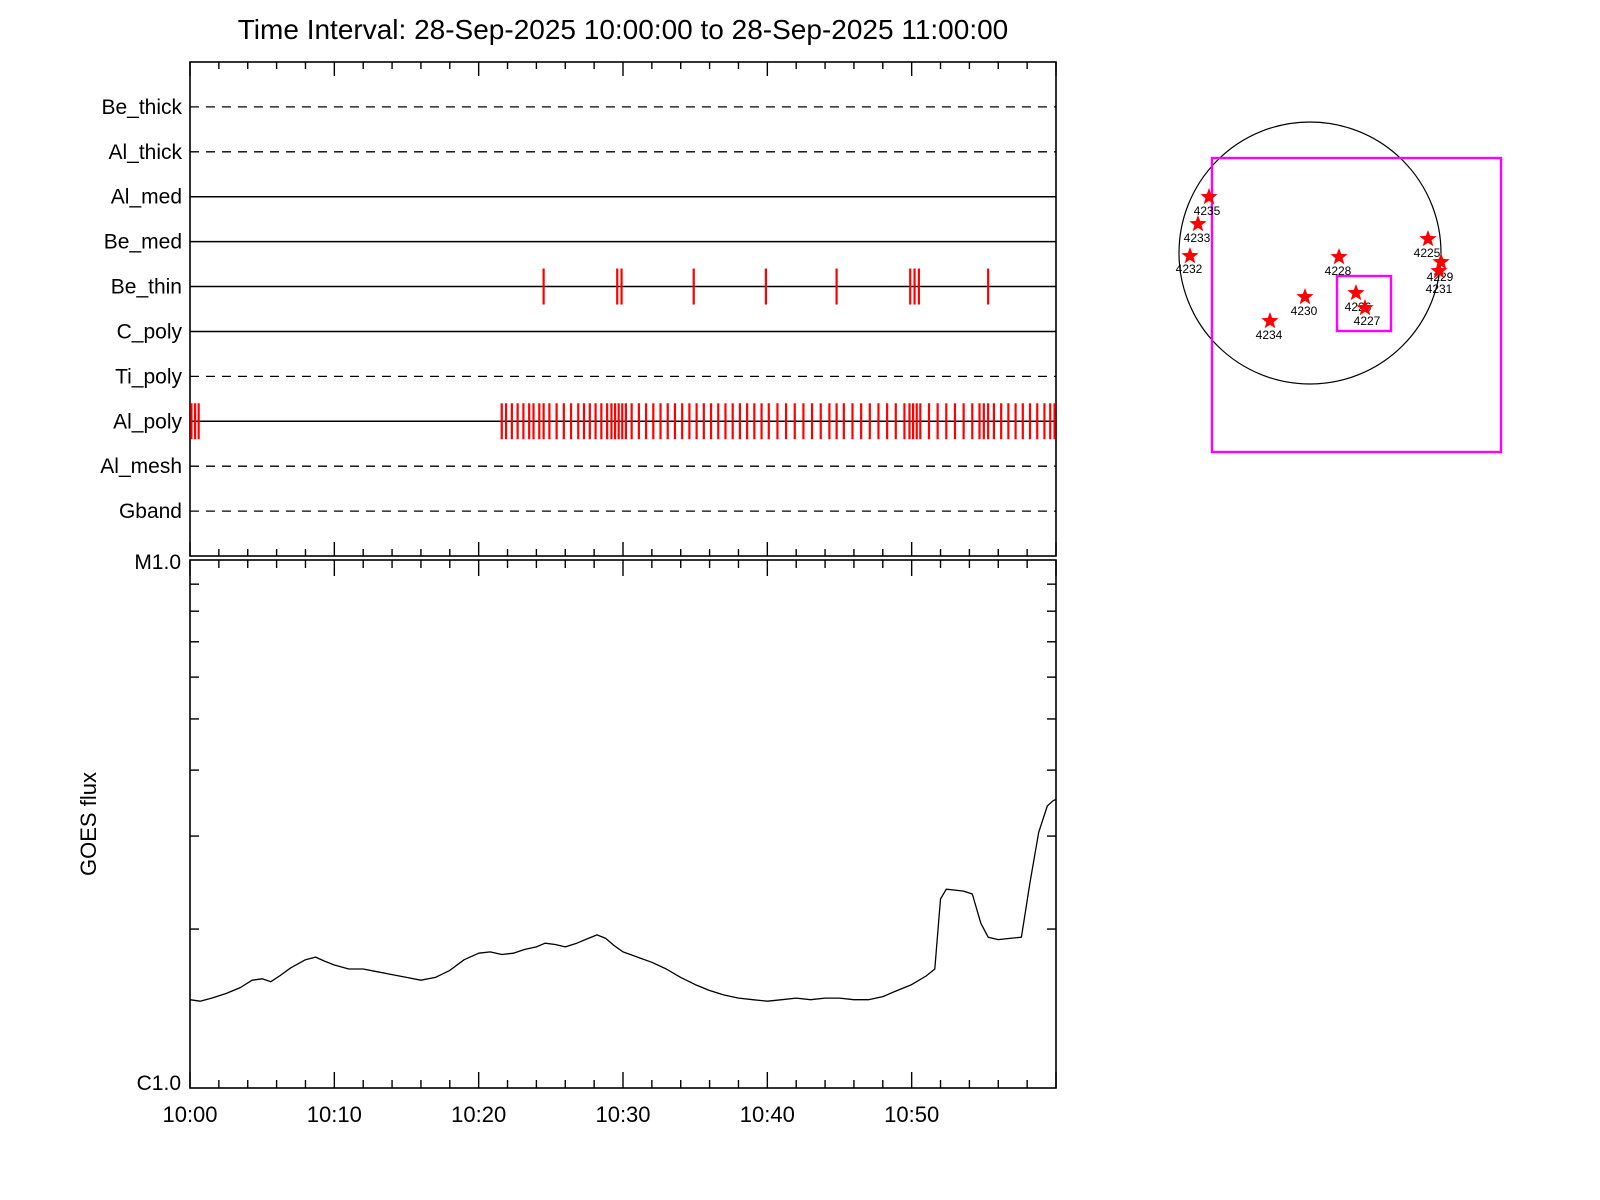  What do you see at coordinates (1189, 269) in the screenshot?
I see `active-region-label-4232: 4232` at bounding box center [1189, 269].